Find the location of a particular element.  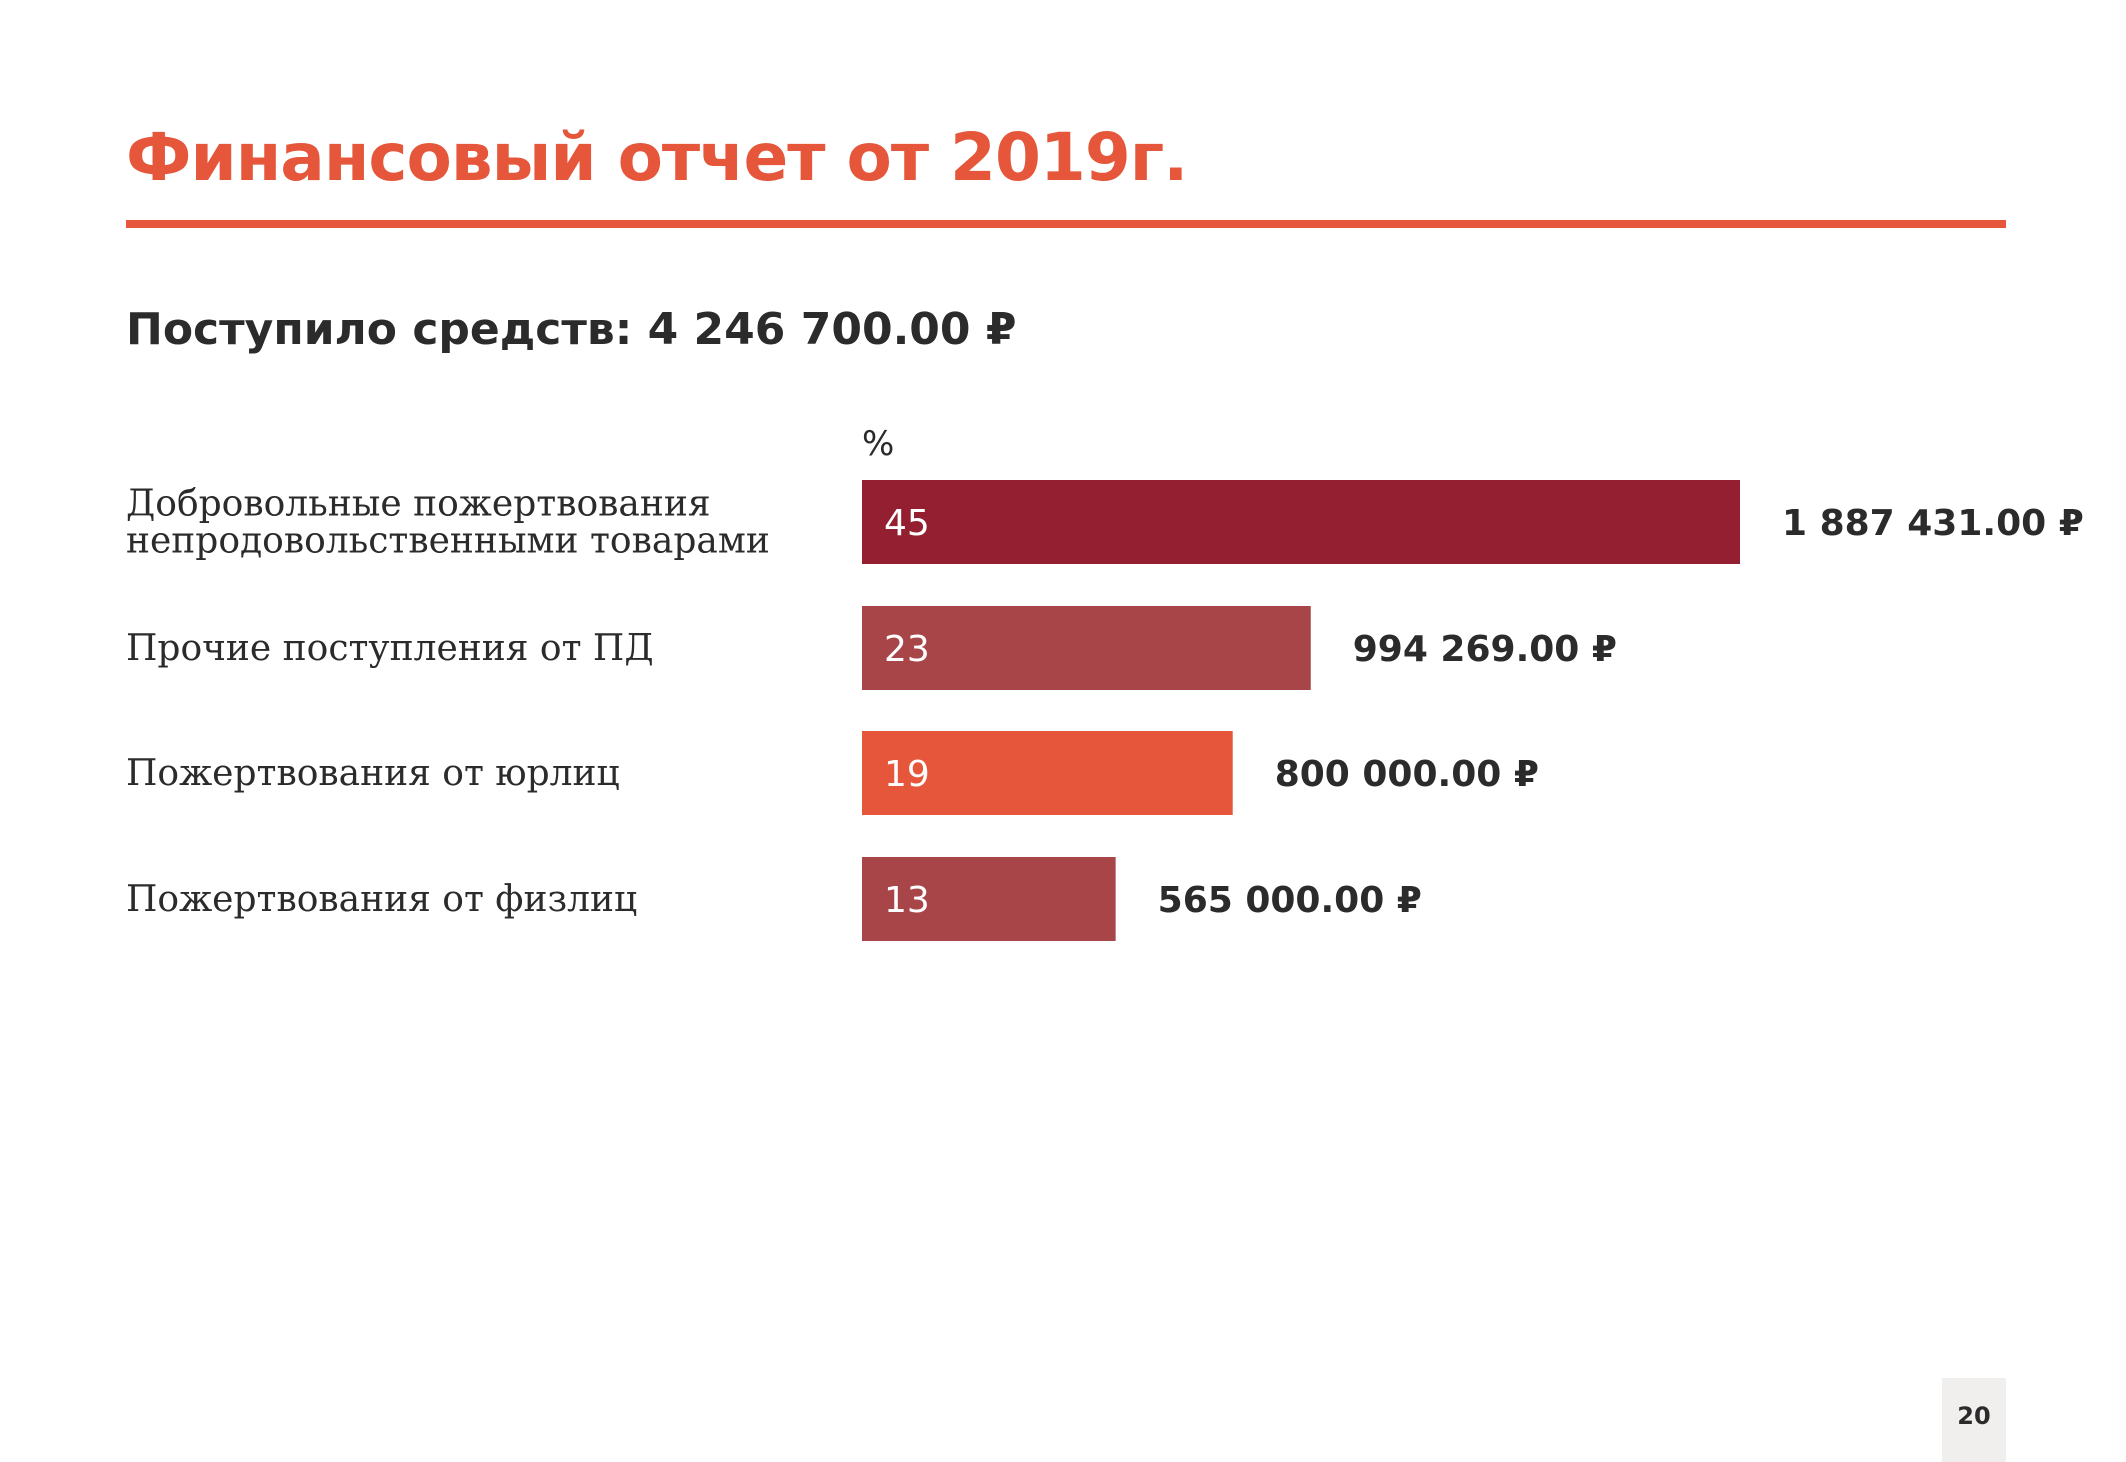

bar-value-label: 23 is located at coordinates (907, 649).